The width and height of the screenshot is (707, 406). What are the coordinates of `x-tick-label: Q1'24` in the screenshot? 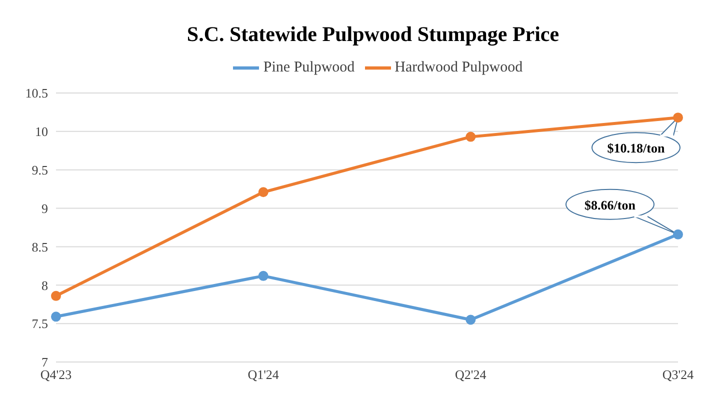 It's located at (264, 374).